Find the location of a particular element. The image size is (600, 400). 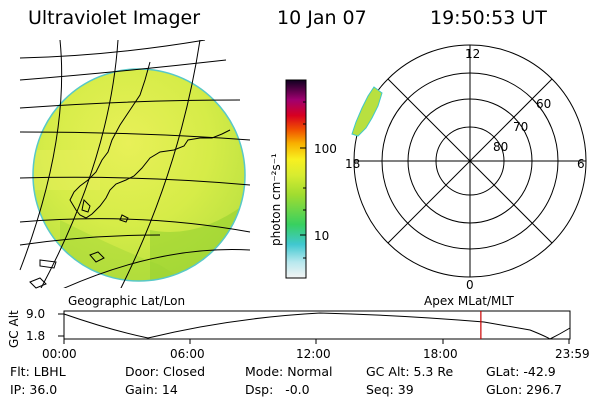

timeline-xtick-2359: 23:59 is located at coordinates (572, 354).